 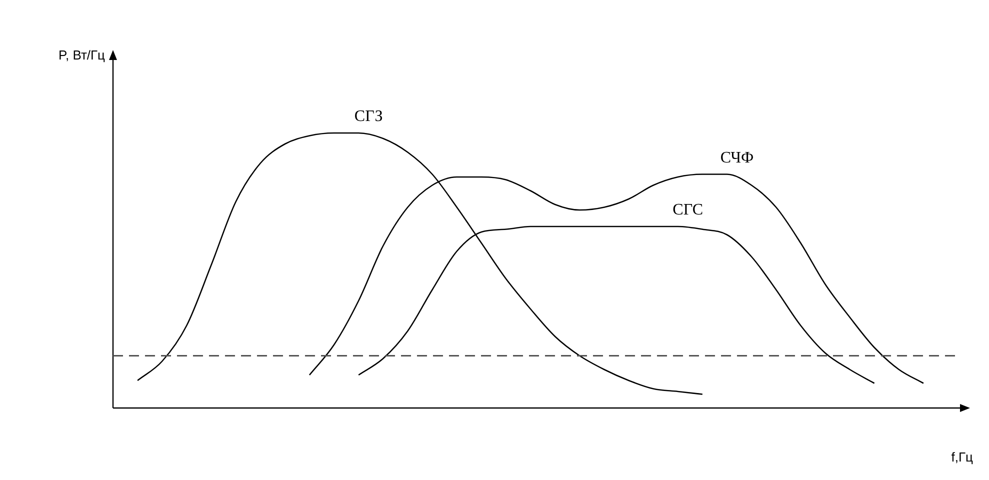 I want to click on series-label: СГС, so click(x=688, y=210).